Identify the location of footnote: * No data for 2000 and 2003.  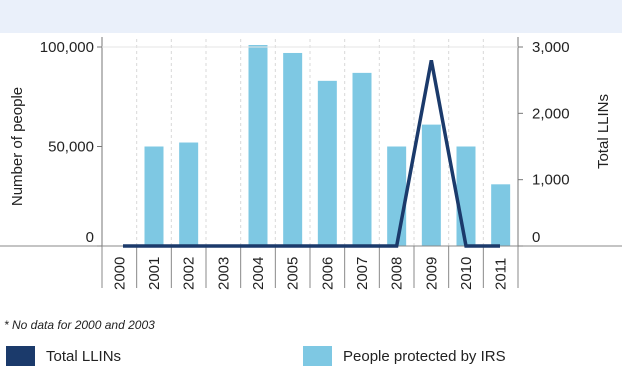
(79, 325).